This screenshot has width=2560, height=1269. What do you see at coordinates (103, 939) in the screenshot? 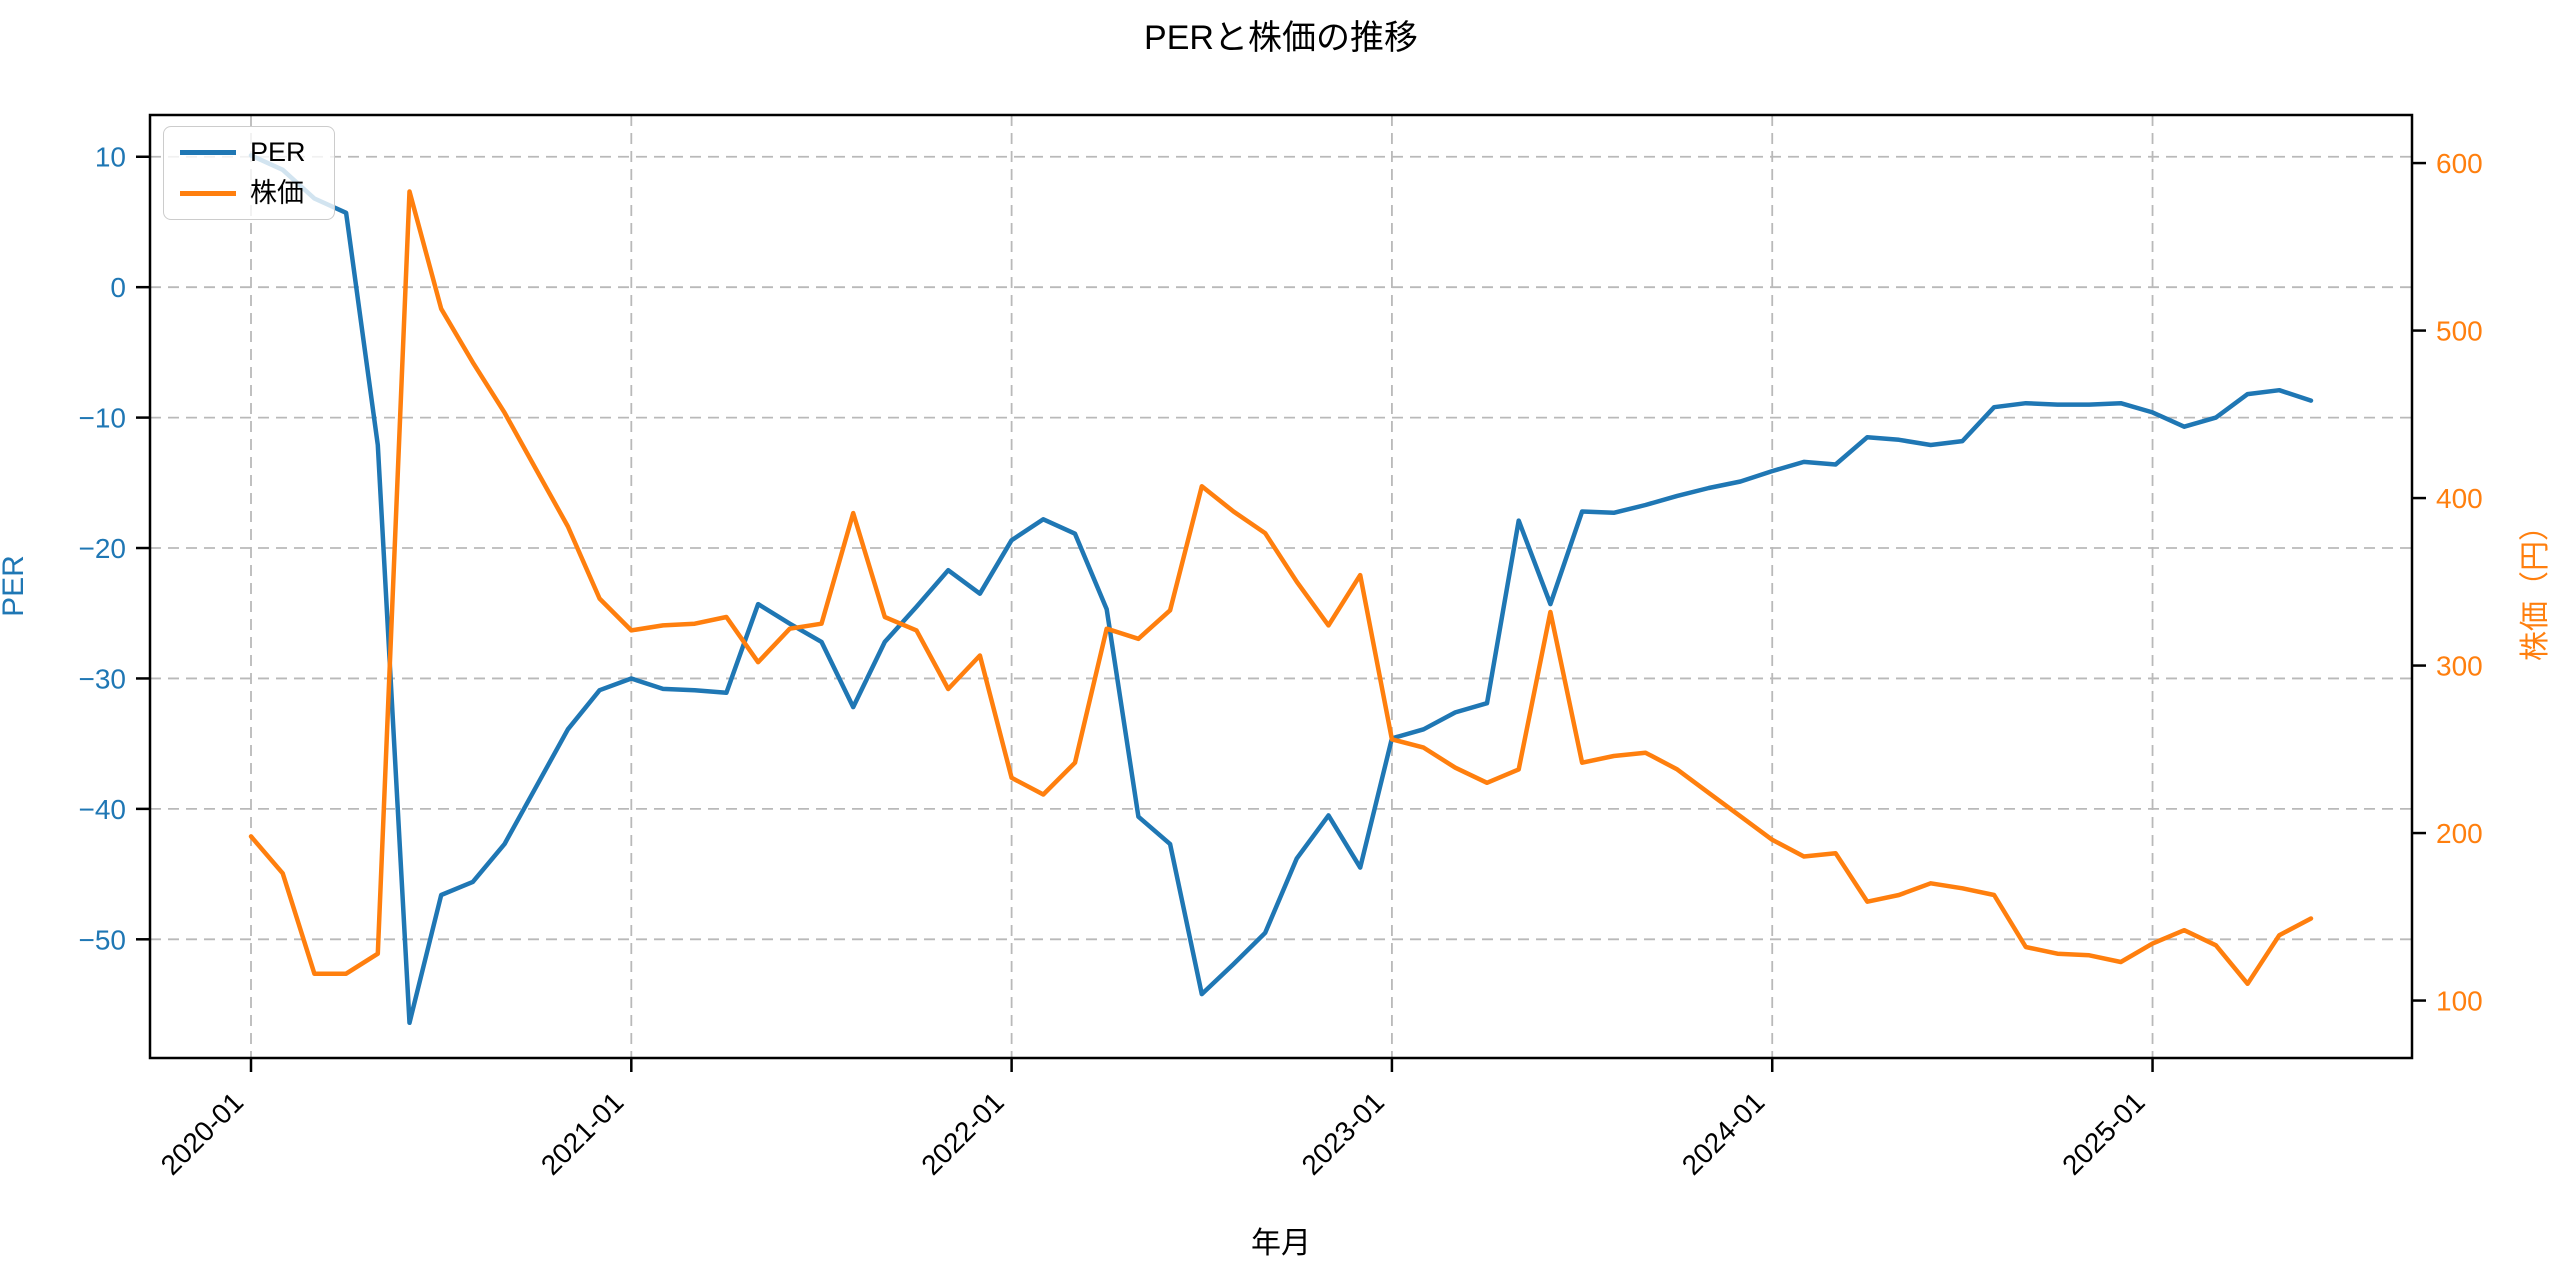
I see `y-left-tick-label: −50` at bounding box center [103, 939].